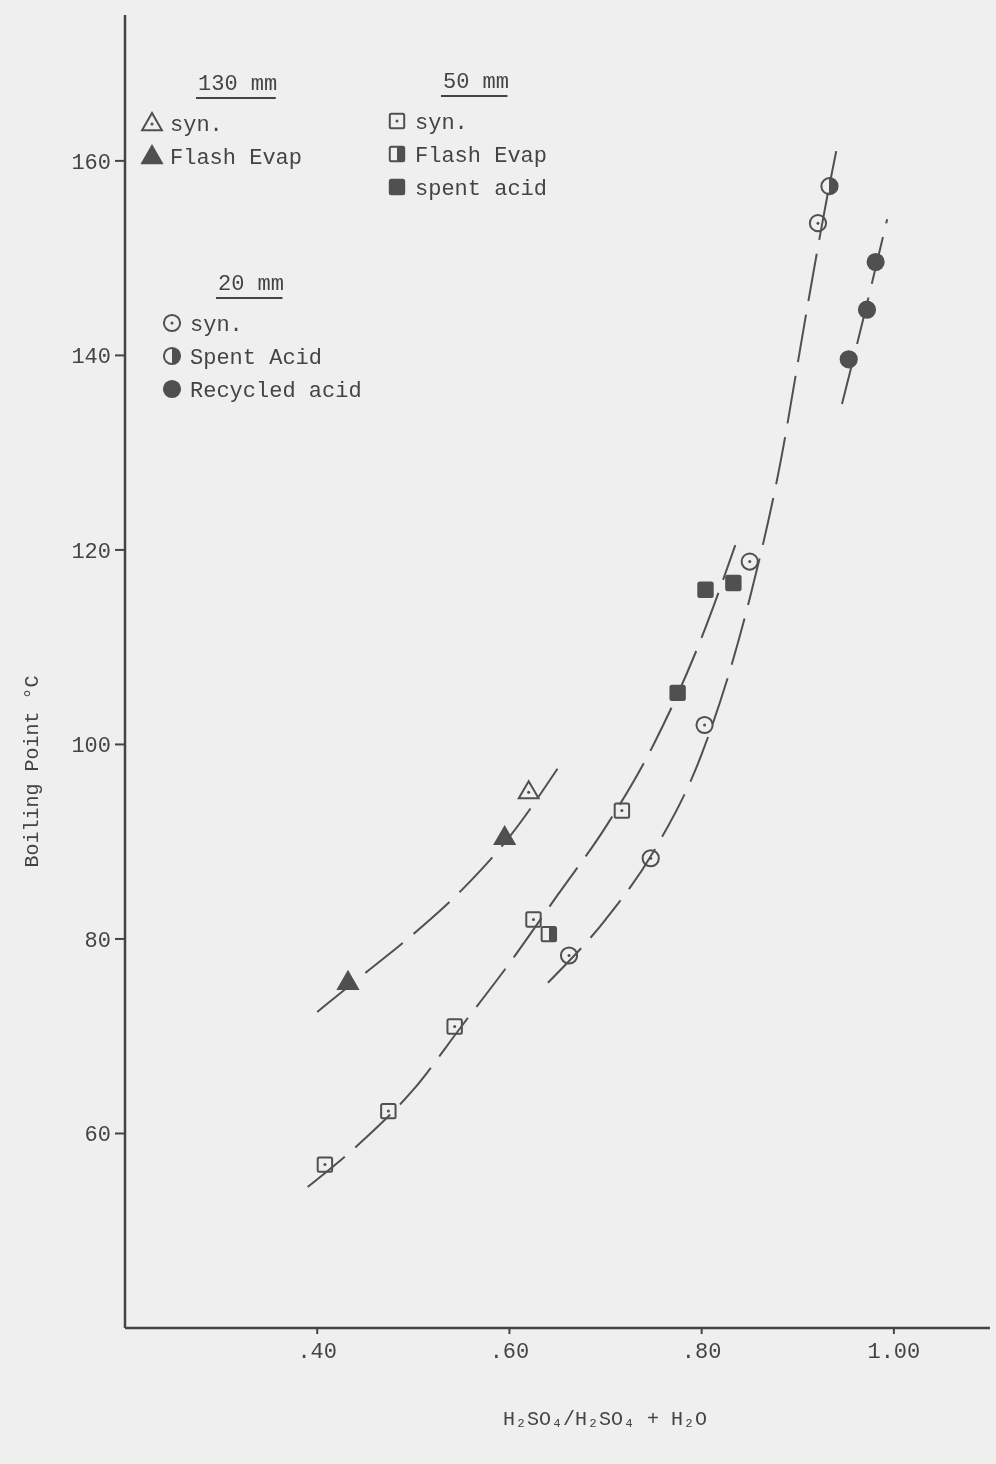 Image resolution: width=996 pixels, height=1464 pixels. Describe the element at coordinates (276, 391) in the screenshot. I see `legend-label: Recycled acid` at that location.